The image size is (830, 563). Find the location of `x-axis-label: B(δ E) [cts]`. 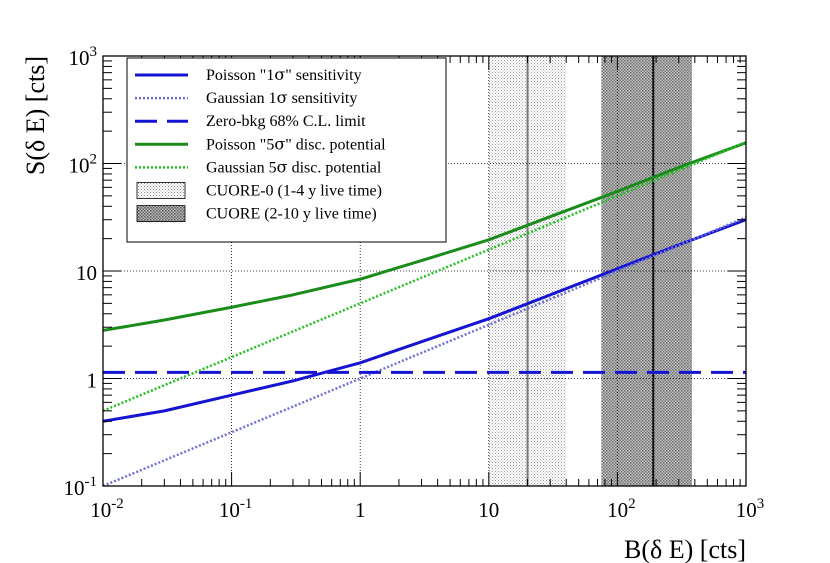

x-axis-label: B(δ E) [cts] is located at coordinates (685, 549).